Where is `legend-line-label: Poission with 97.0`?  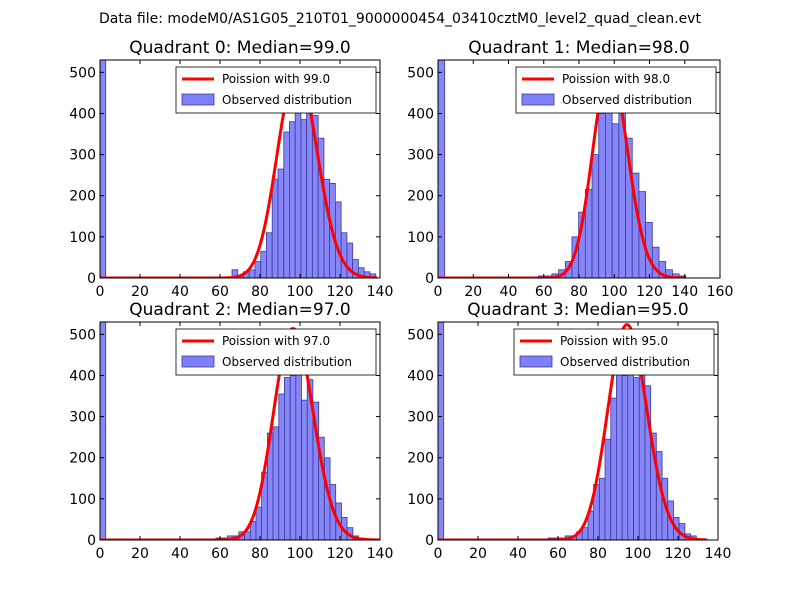 legend-line-label: Poission with 97.0 is located at coordinates (276, 341).